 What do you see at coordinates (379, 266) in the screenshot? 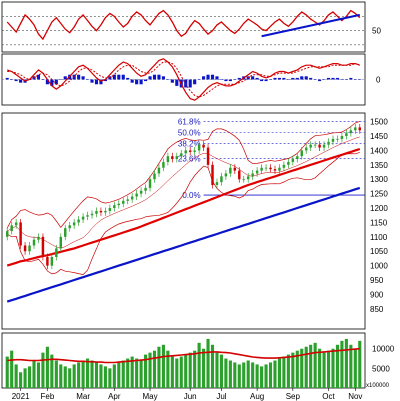
I see `price-tick-label: 1000` at bounding box center [379, 266].